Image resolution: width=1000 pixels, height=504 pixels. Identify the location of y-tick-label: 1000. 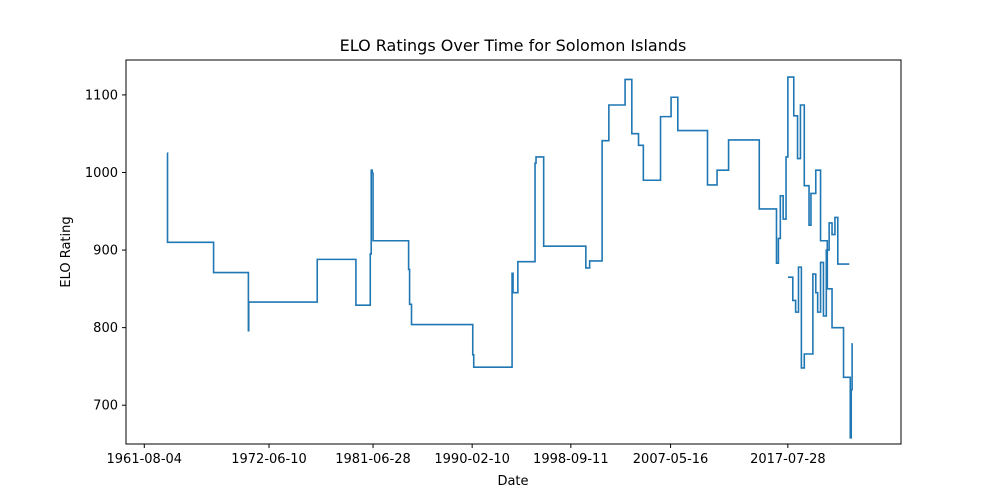
(101, 173).